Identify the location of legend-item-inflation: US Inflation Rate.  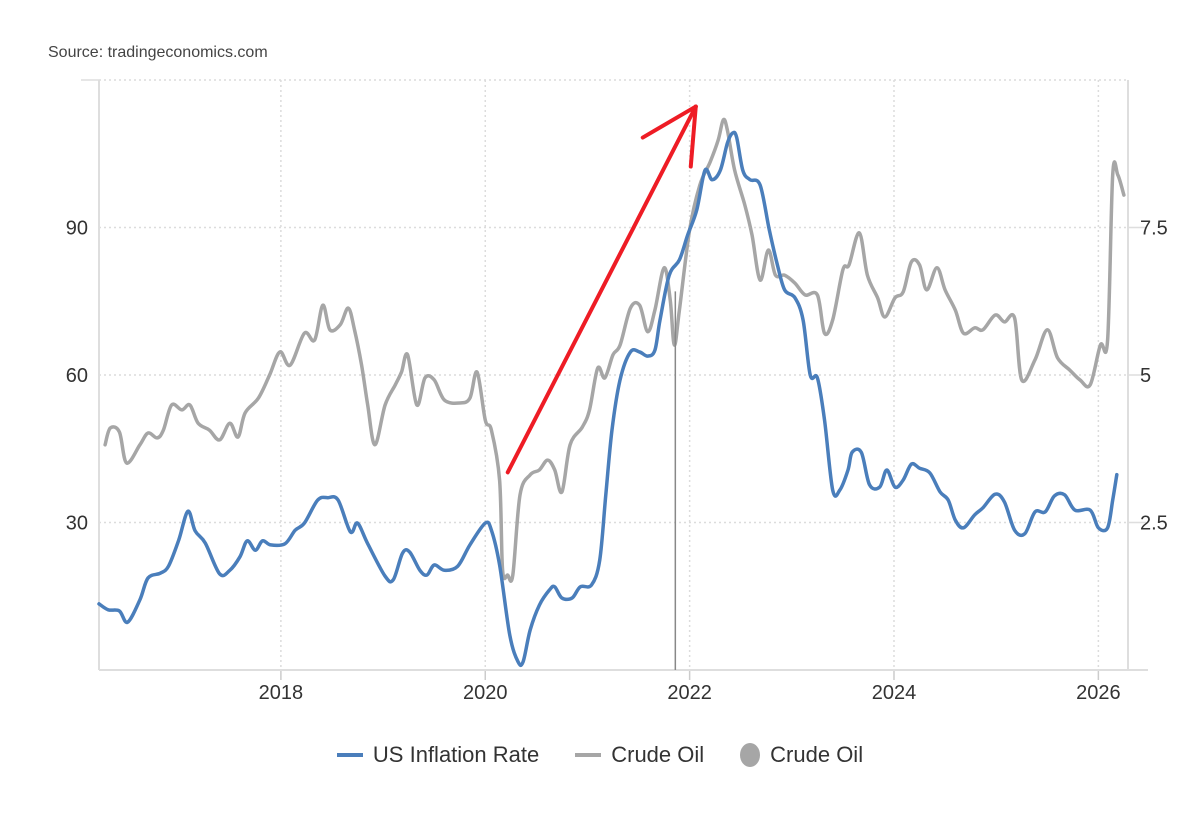
(438, 755).